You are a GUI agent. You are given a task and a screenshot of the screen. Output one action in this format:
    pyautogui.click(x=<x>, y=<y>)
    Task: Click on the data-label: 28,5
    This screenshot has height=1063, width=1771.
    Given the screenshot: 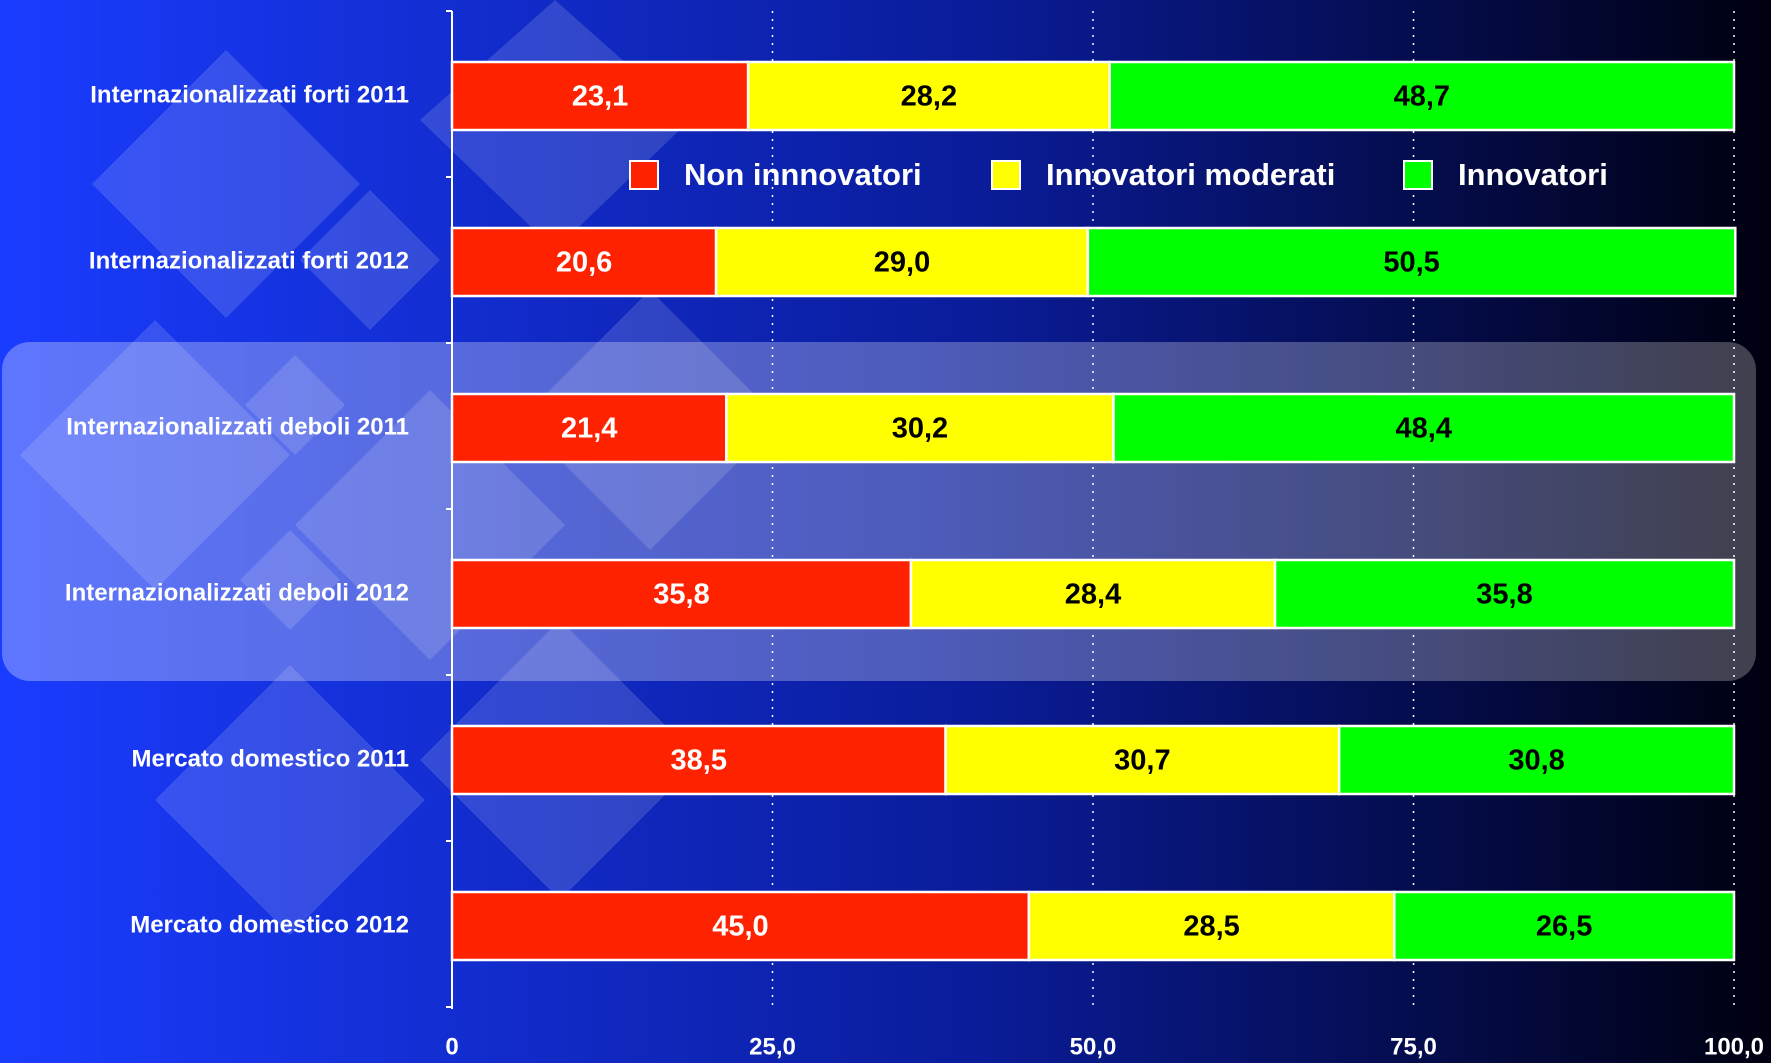 What is the action you would take?
    pyautogui.click(x=1211, y=927)
    